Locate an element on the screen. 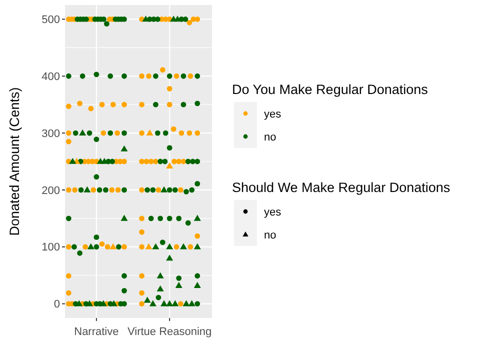 This screenshot has width=484, height=345. x-tick-label: Narrative is located at coordinates (96, 332).